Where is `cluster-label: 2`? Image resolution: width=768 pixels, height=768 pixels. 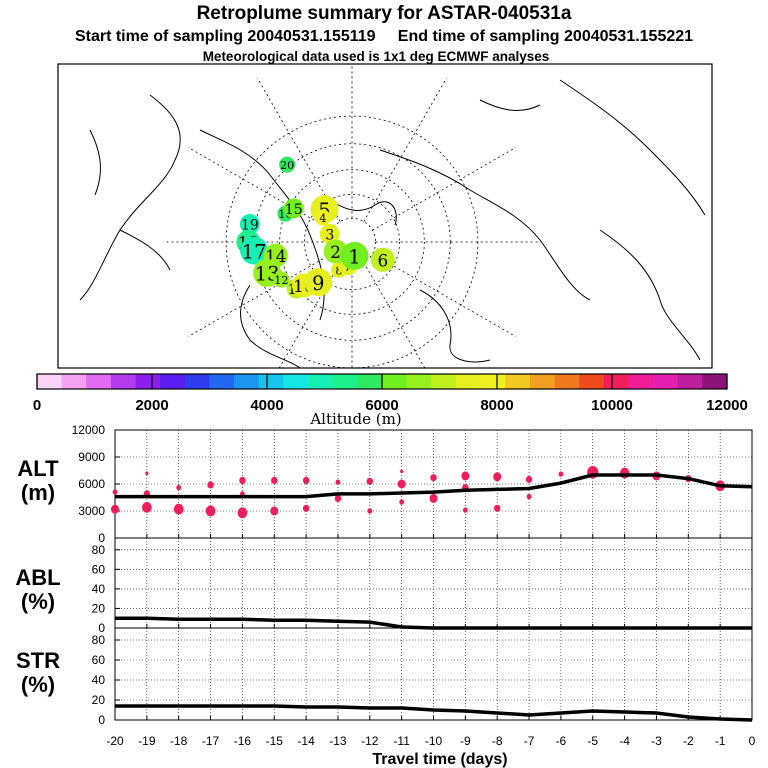 cluster-label: 2 is located at coordinates (335, 252).